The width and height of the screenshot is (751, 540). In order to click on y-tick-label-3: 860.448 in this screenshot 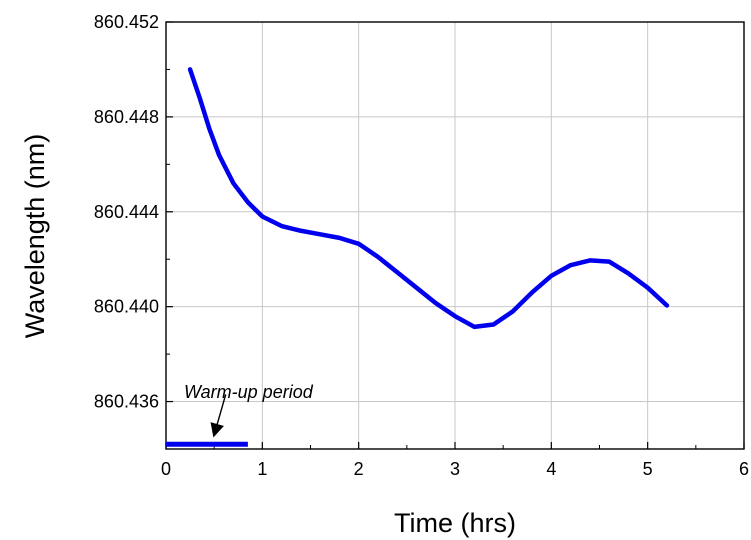, I will do `click(126, 117)`.